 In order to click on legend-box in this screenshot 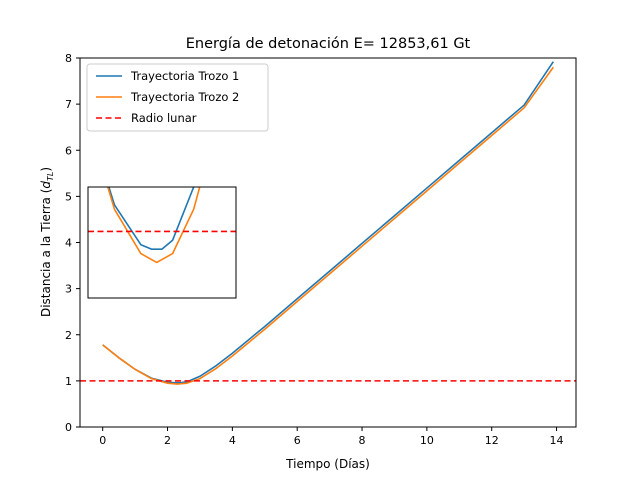, I will do `click(177, 97)`.